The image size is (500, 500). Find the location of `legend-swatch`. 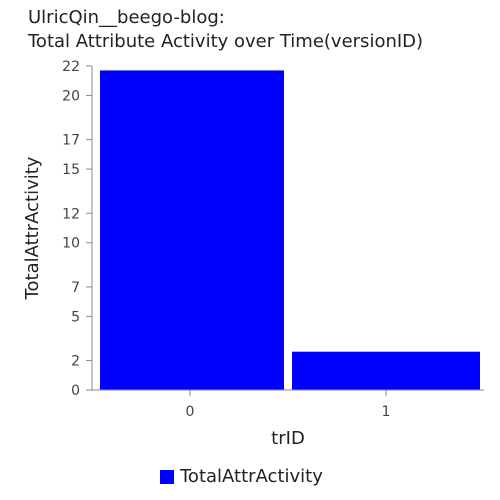

legend-swatch is located at coordinates (167, 476).